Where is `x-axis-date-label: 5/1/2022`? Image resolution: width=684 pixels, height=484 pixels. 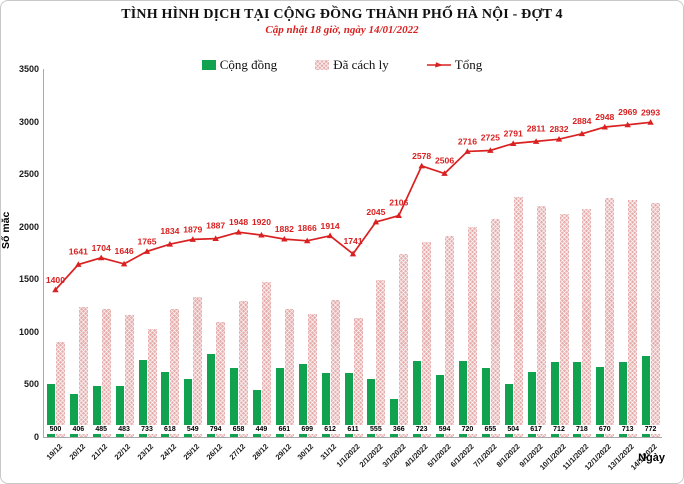 x-axis-date-label: 5/1/2022 is located at coordinates (439, 456).